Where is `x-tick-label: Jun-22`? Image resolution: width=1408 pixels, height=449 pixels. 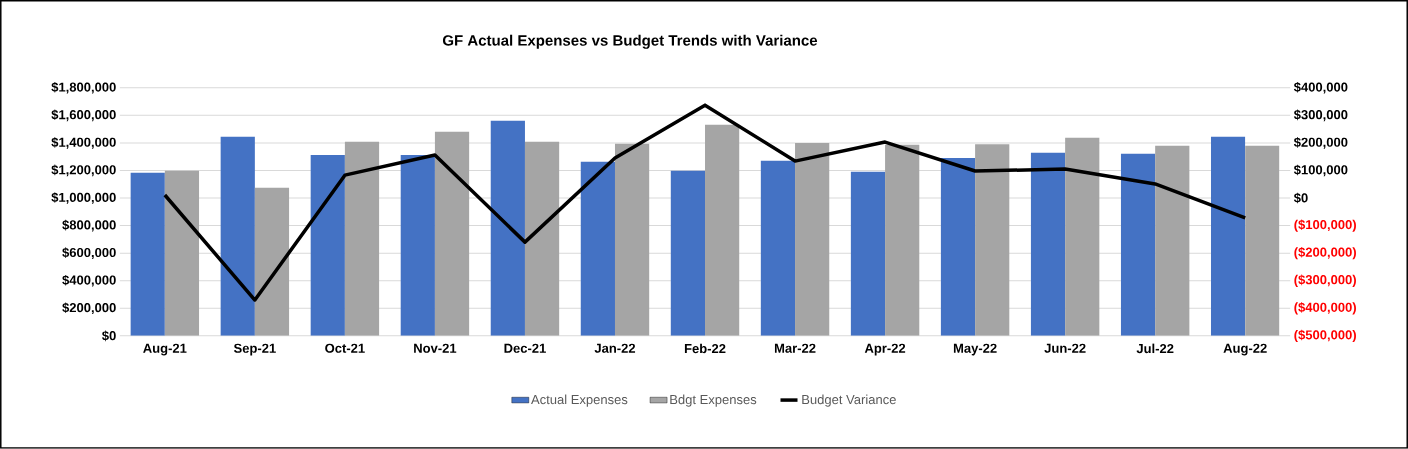
x-tick-label: Jun-22 is located at coordinates (1065, 348).